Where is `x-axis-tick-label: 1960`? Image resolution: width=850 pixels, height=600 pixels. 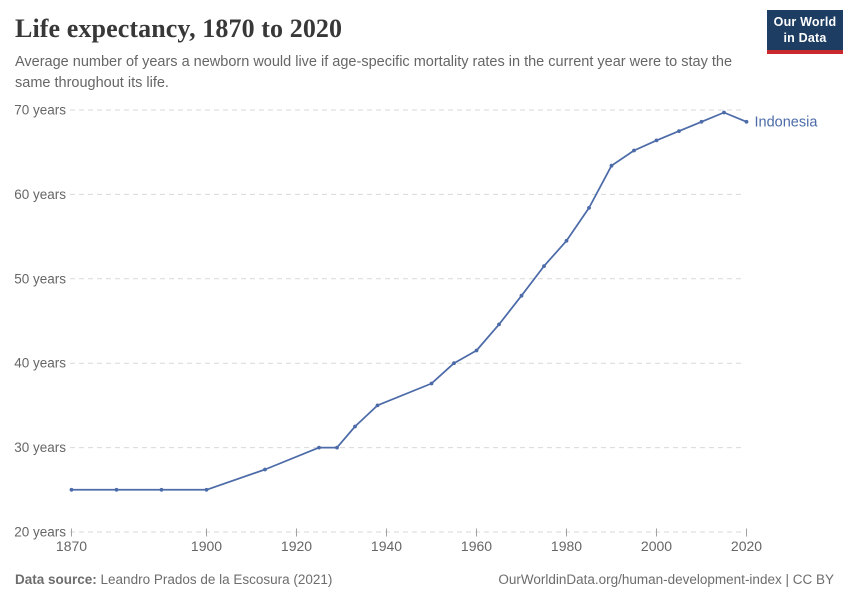 x-axis-tick-label: 1960 is located at coordinates (476, 546).